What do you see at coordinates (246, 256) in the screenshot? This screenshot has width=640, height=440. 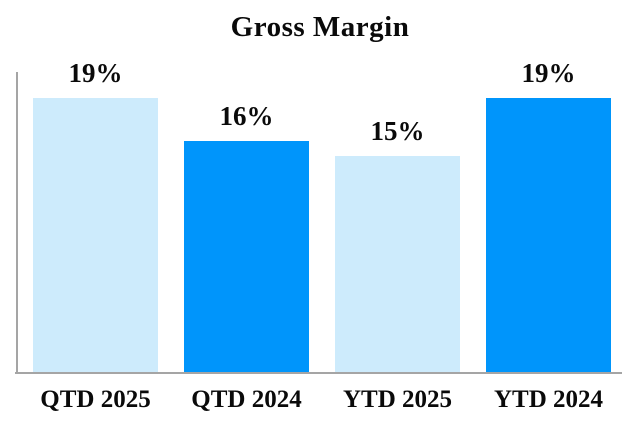 I see `bar-qtd-2024` at bounding box center [246, 256].